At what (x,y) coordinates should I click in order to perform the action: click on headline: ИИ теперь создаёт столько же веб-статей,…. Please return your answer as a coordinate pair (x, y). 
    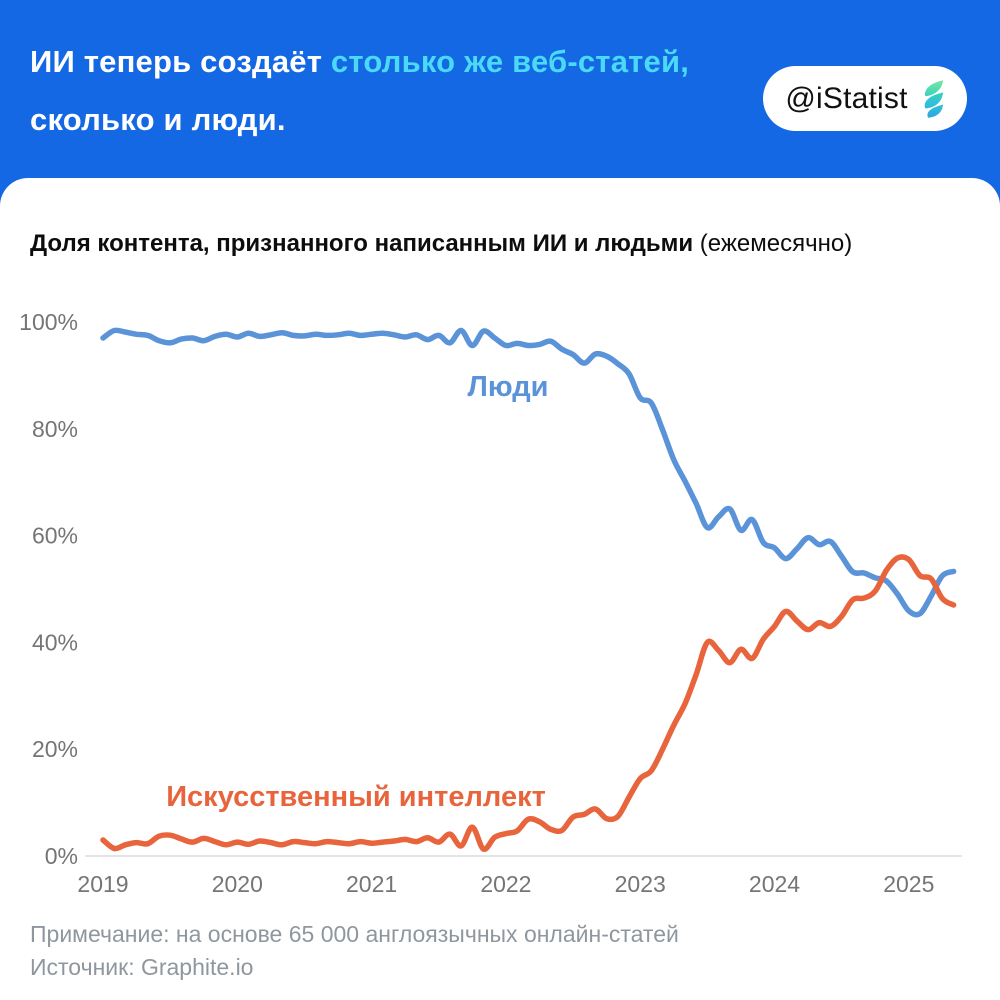
    Looking at the image, I should click on (390, 91).